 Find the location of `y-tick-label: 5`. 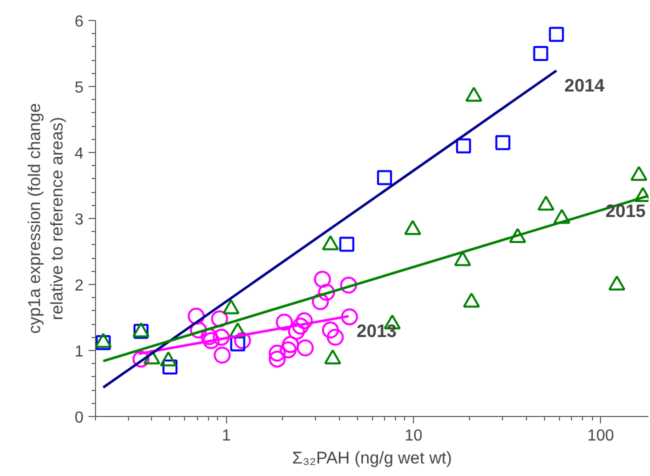

y-tick-label: 5 is located at coordinates (79, 88).